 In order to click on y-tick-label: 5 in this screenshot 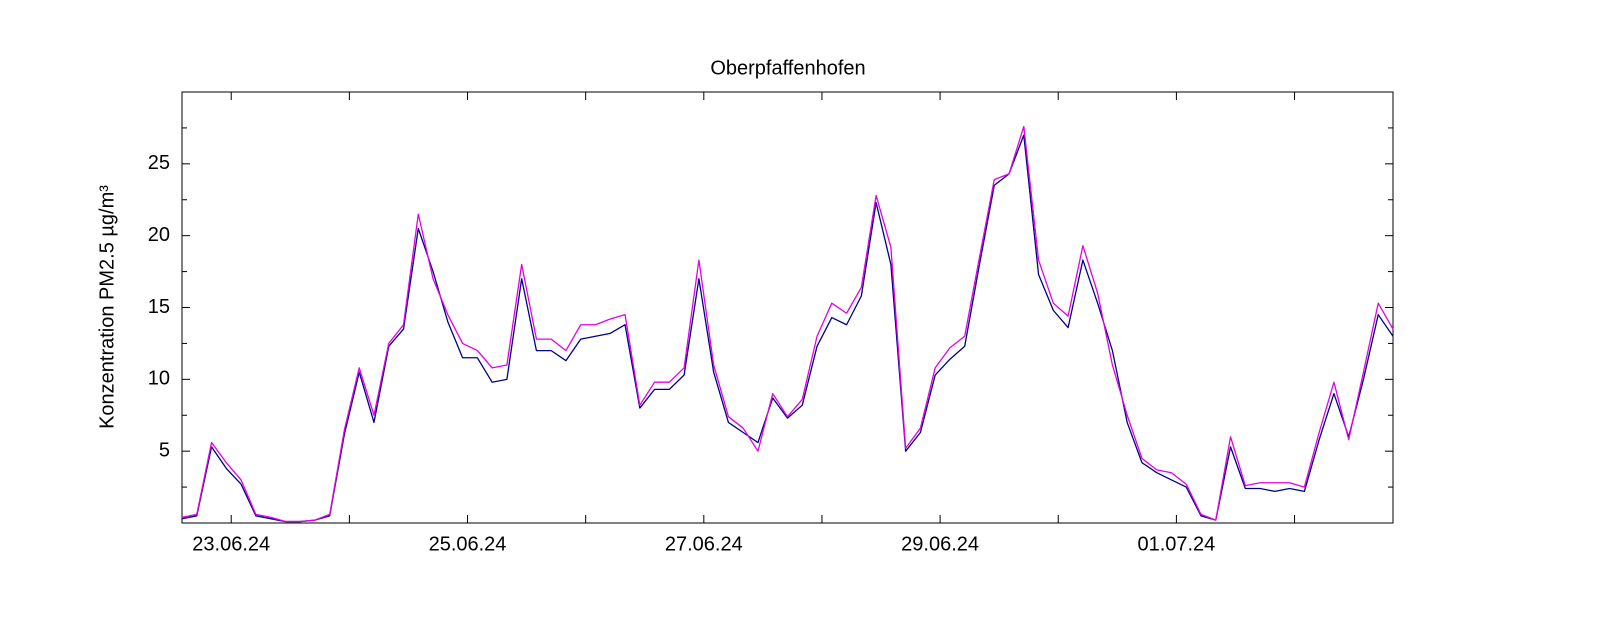, I will do `click(164, 450)`.